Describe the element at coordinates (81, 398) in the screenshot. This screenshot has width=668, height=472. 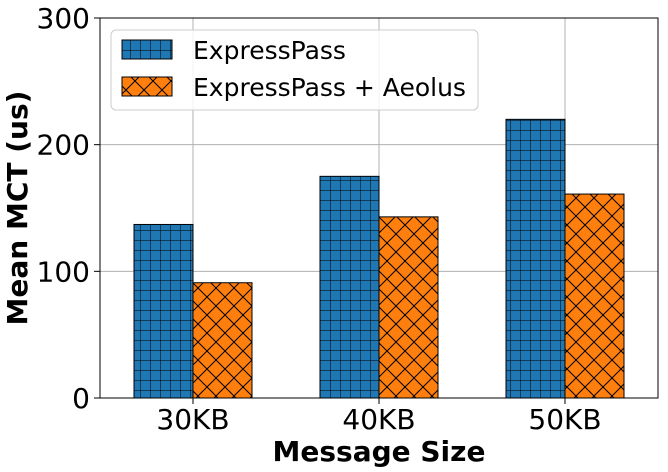
I see `y-tick-label: 0` at that location.